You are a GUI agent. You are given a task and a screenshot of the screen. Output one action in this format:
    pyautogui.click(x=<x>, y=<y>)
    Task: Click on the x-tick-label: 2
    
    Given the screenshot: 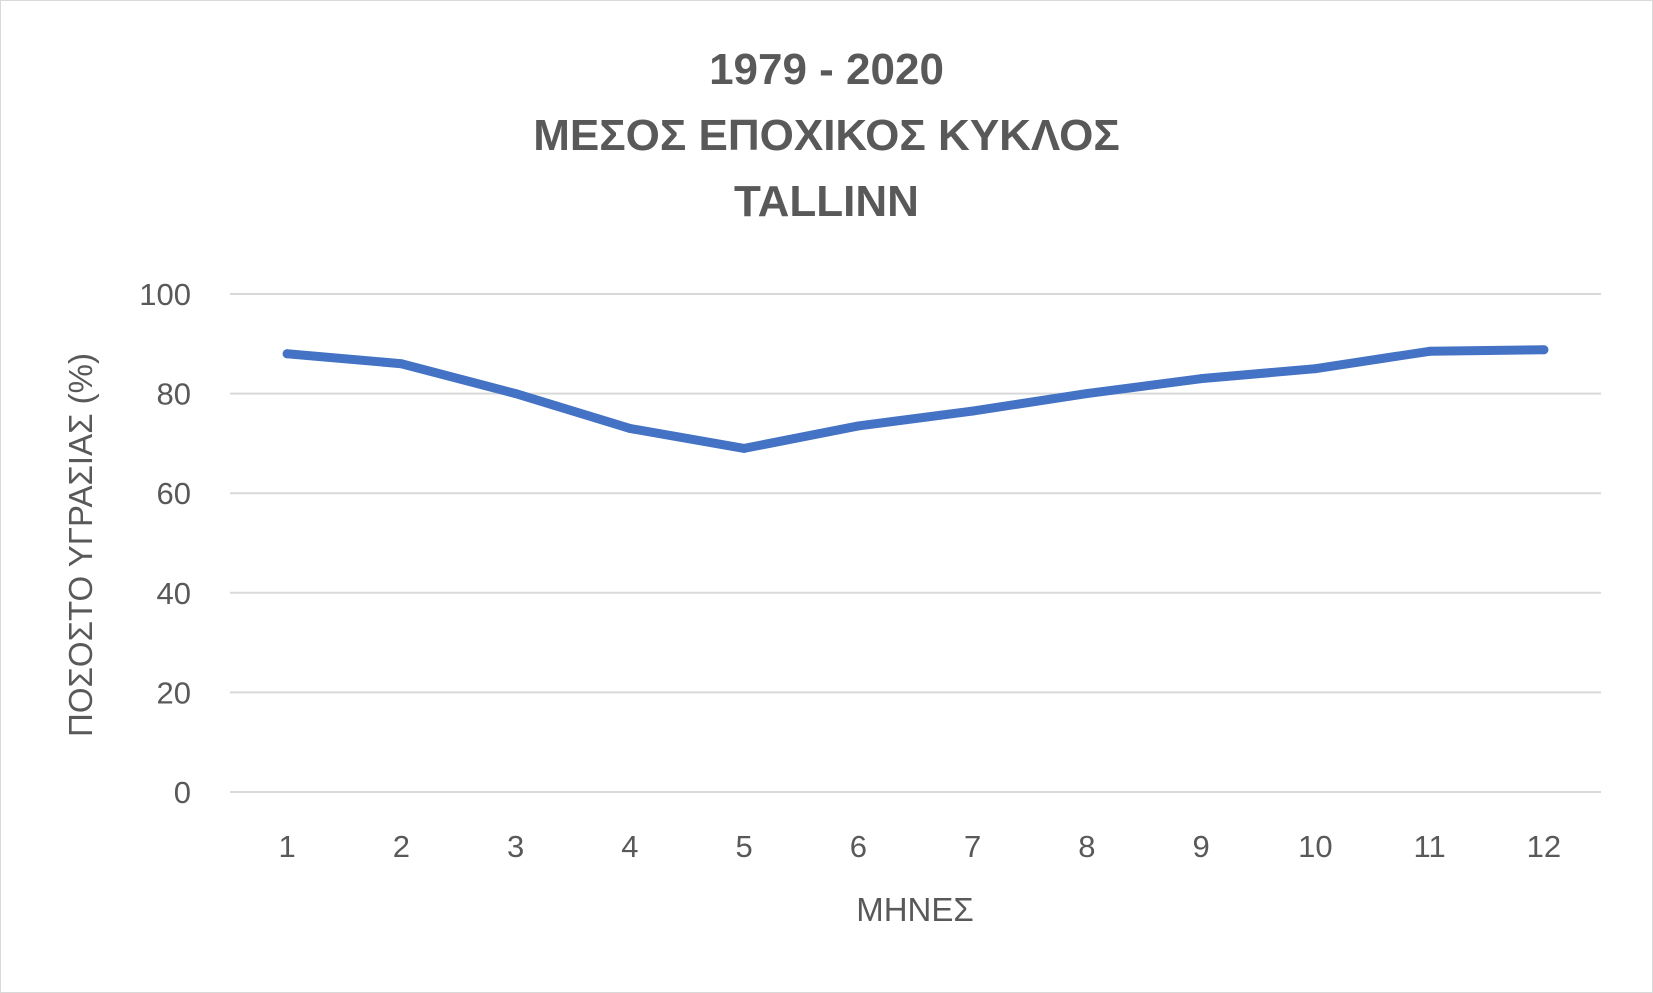 What is the action you would take?
    pyautogui.click(x=401, y=846)
    